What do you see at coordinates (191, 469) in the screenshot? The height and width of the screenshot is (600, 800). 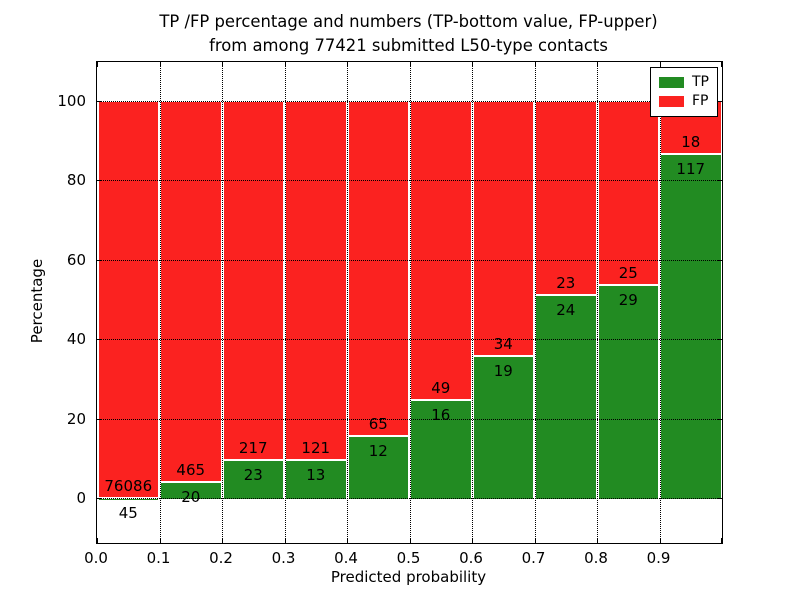 I see `bar-fp-count-label: 465` at bounding box center [191, 469].